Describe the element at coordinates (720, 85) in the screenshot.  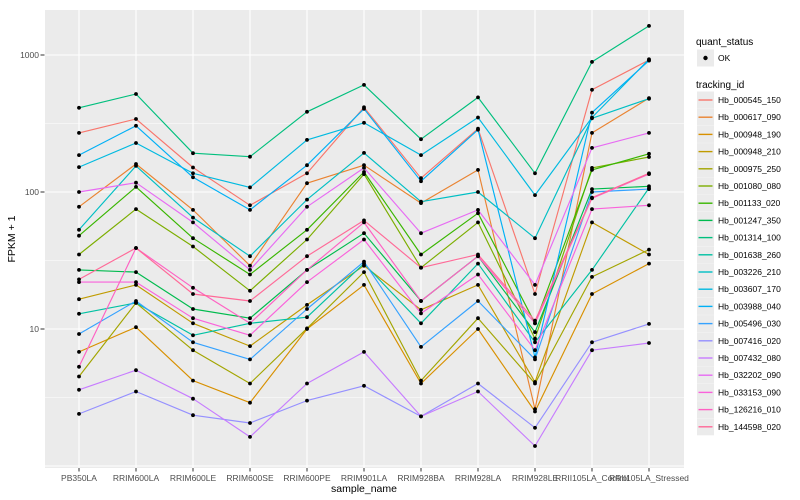
I see `legend-title-tracking-id: tracking_id` at that location.